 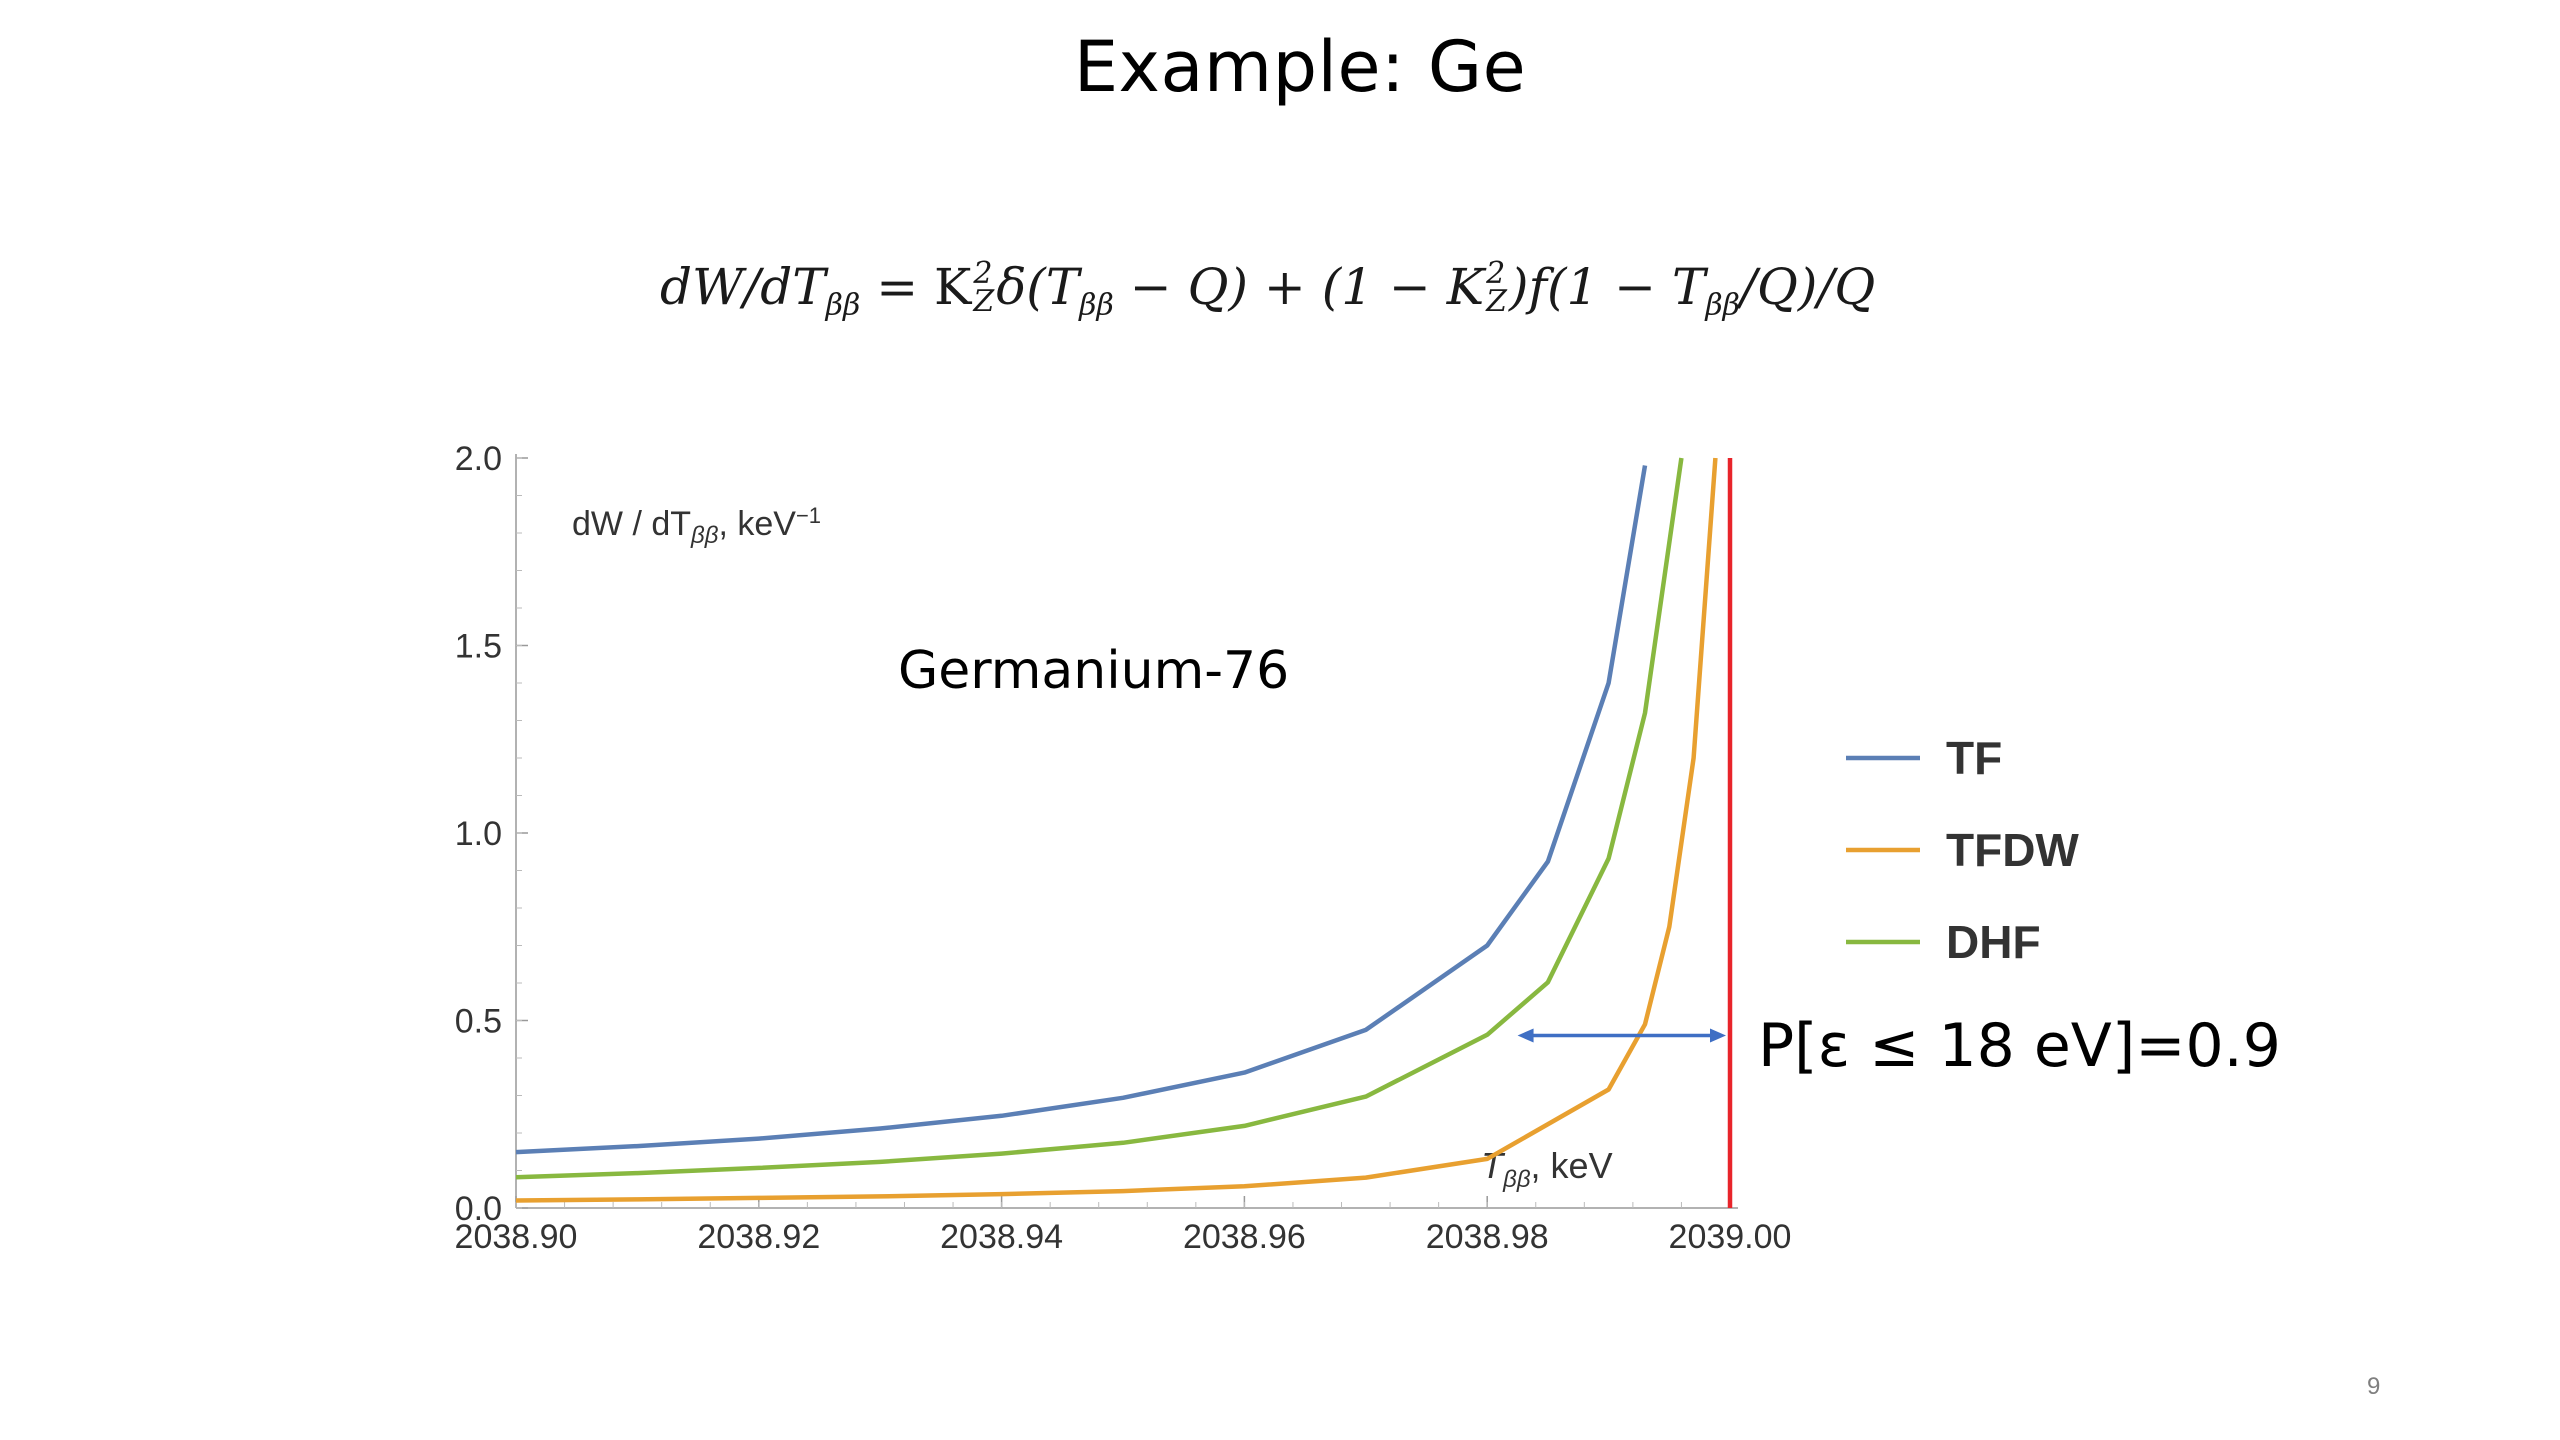 I want to click on x-axis-label: Tββ, keV, so click(x=1546, y=1169).